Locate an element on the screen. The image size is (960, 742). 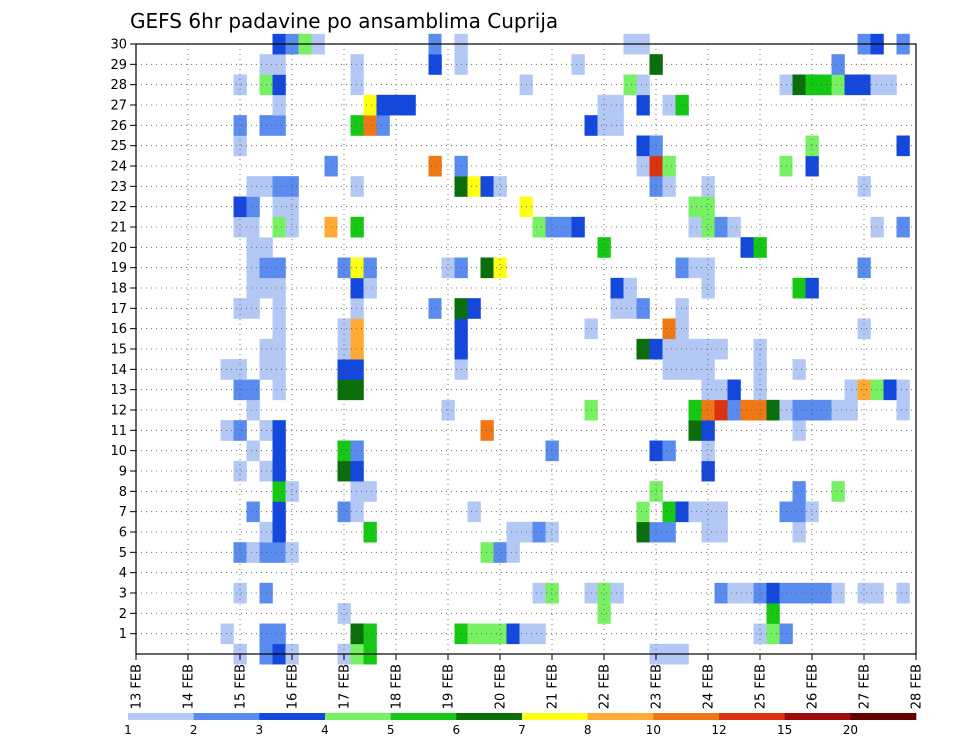
y-tick-label: 19 is located at coordinates (118, 268).